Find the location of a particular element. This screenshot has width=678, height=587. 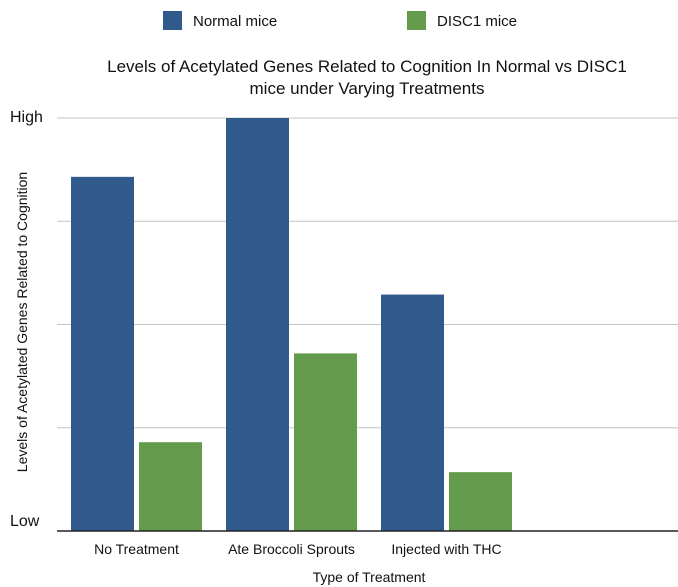

legend: Normal mice DISC1 mice is located at coordinates (340, 20).